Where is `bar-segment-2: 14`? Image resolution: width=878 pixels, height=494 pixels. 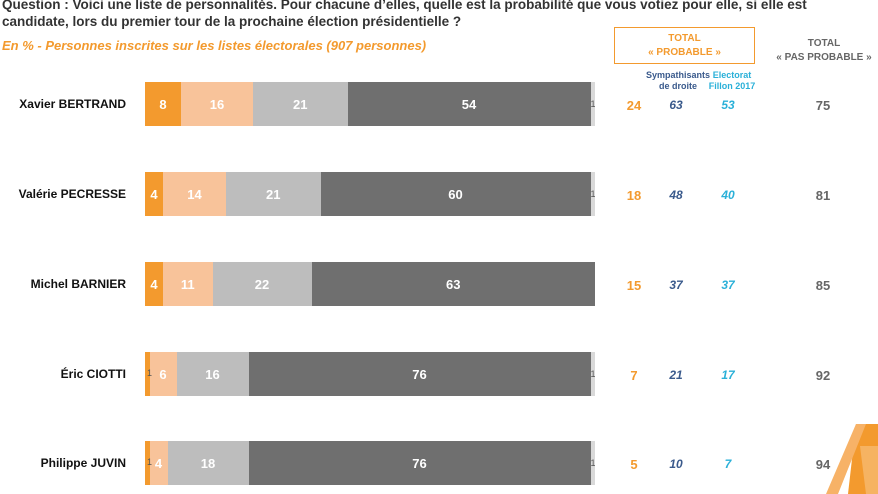 bar-segment-2: 14 is located at coordinates (194, 194).